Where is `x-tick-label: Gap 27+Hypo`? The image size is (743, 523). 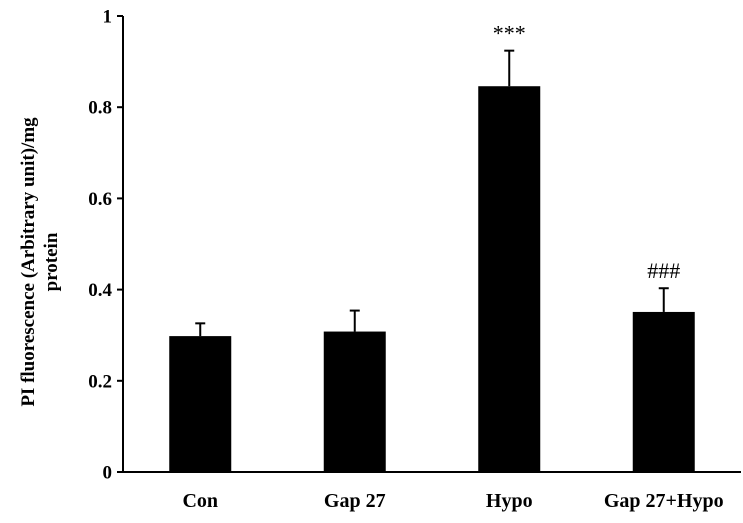 x-tick-label: Gap 27+Hypo is located at coordinates (664, 501).